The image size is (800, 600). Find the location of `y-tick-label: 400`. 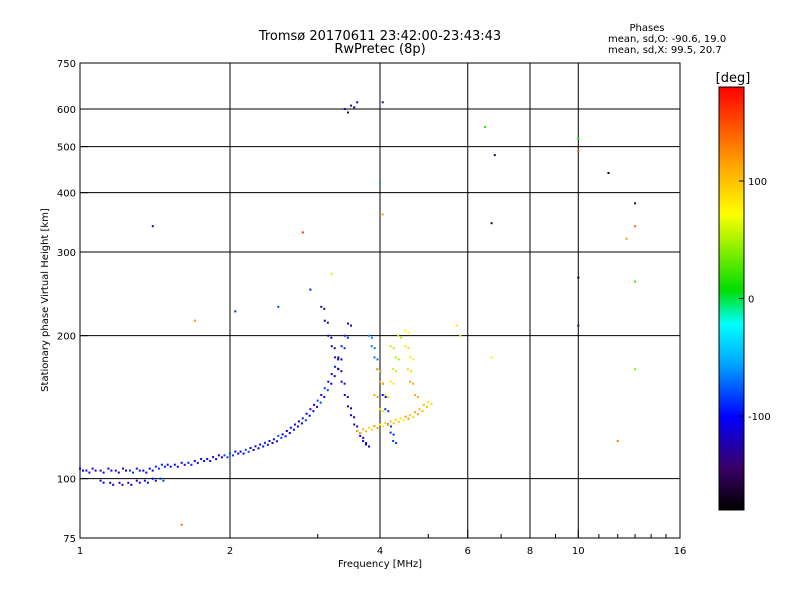

y-tick-label: 400 is located at coordinates (66, 194).